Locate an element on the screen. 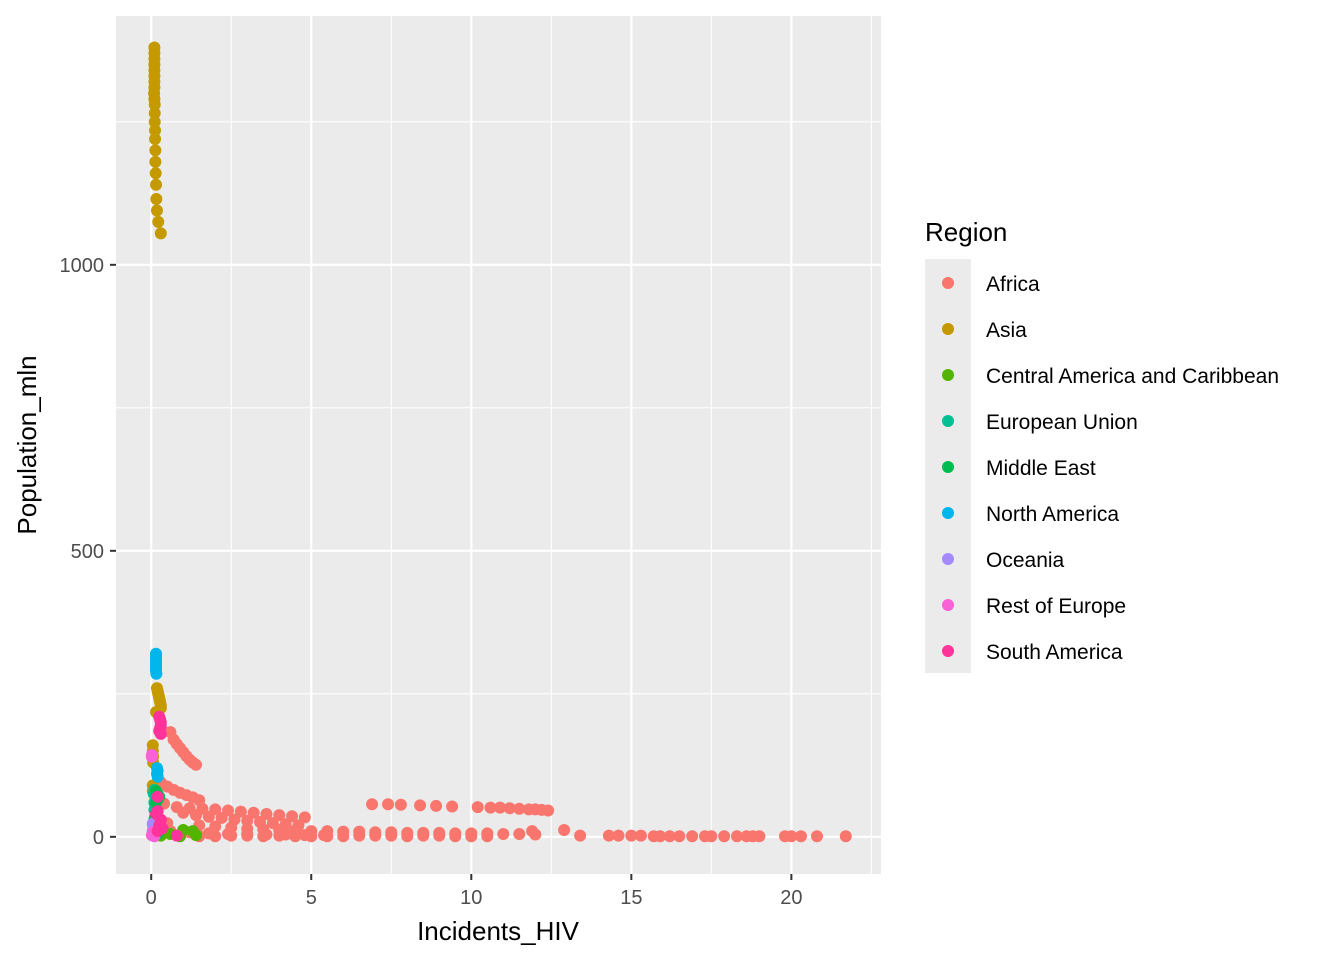 This screenshot has height=960, width=1344. legend-label: Rest of Europe is located at coordinates (1056, 606).